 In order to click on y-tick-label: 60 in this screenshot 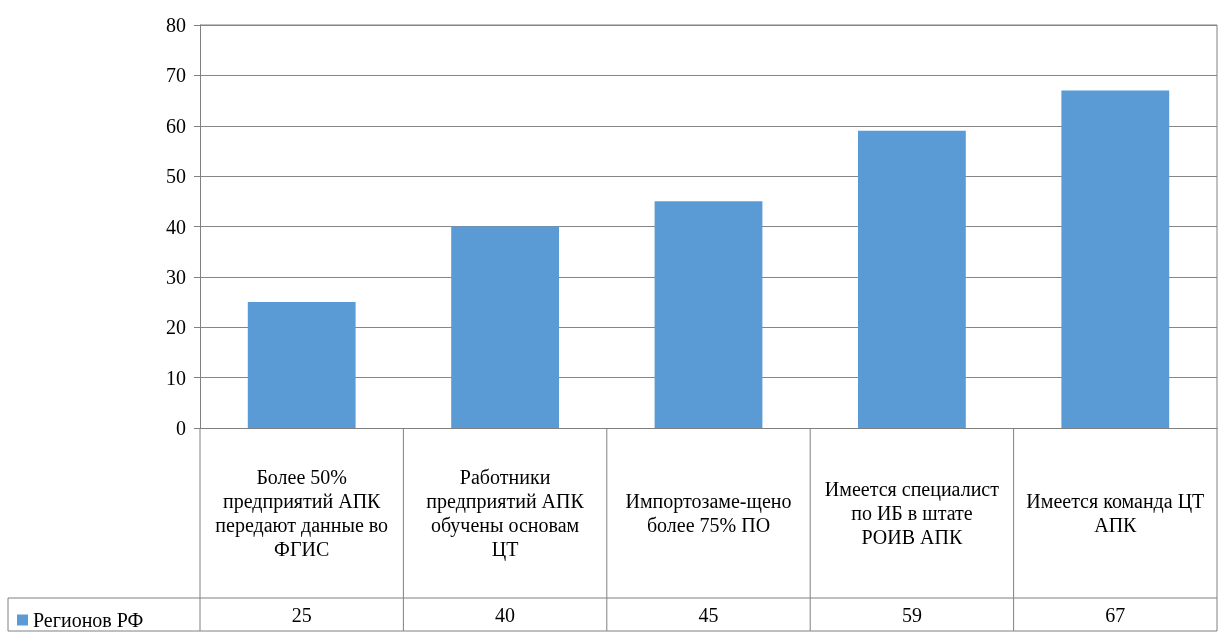, I will do `click(176, 125)`.